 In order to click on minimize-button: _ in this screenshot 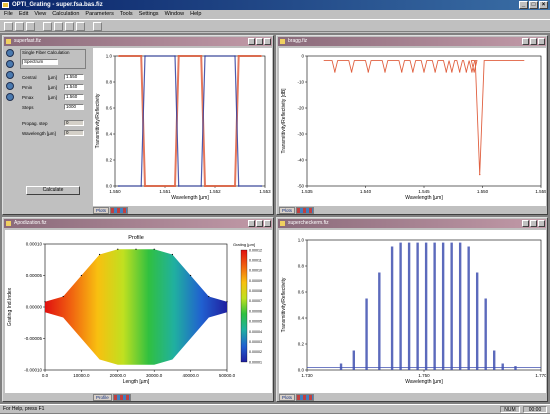, I will do `click(523, 5)`.